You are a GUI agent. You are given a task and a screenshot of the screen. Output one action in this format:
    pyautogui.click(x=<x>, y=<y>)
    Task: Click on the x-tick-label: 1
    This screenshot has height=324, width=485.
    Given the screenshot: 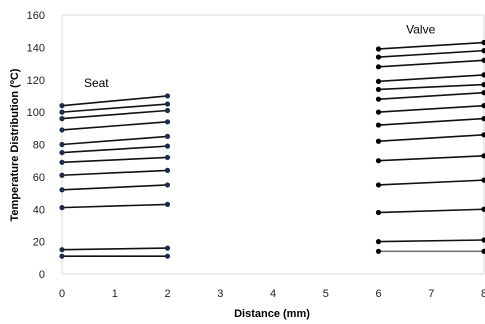 What is the action you would take?
    pyautogui.click(x=115, y=294)
    